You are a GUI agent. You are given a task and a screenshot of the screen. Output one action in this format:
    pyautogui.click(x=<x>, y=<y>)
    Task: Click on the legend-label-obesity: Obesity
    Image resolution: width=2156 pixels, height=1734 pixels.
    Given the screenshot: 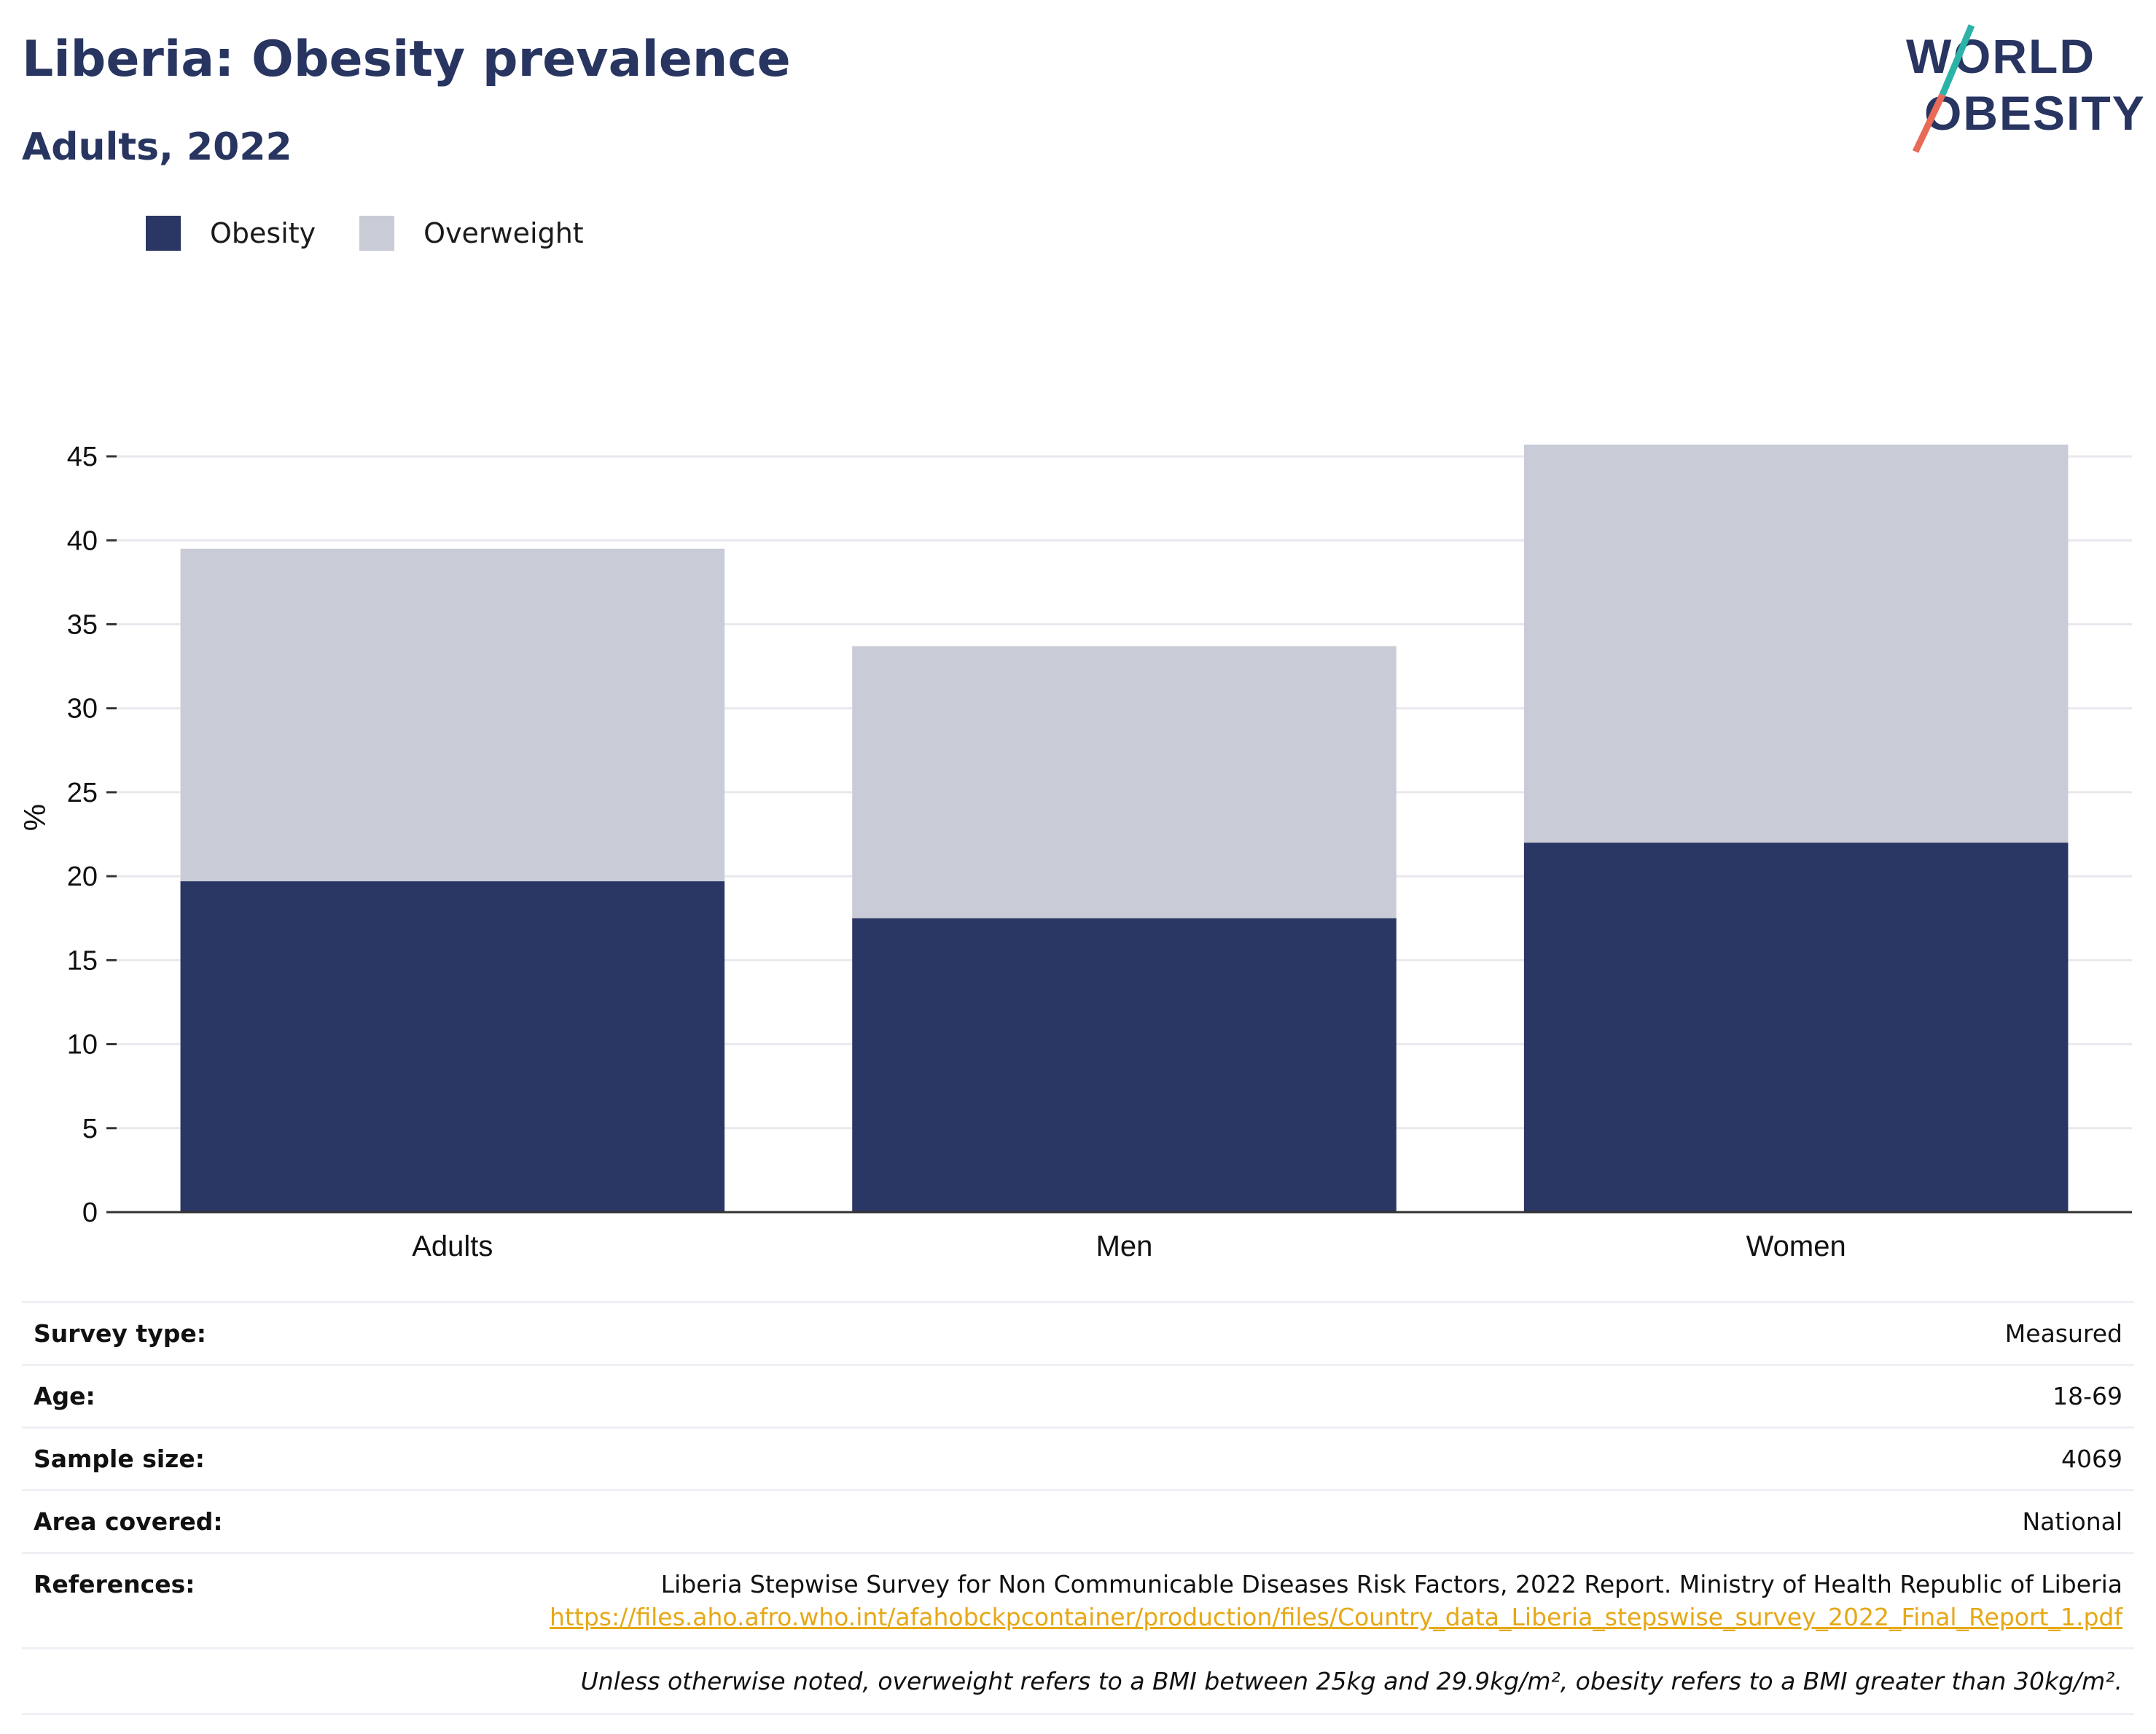 What is the action you would take?
    pyautogui.click(x=263, y=233)
    